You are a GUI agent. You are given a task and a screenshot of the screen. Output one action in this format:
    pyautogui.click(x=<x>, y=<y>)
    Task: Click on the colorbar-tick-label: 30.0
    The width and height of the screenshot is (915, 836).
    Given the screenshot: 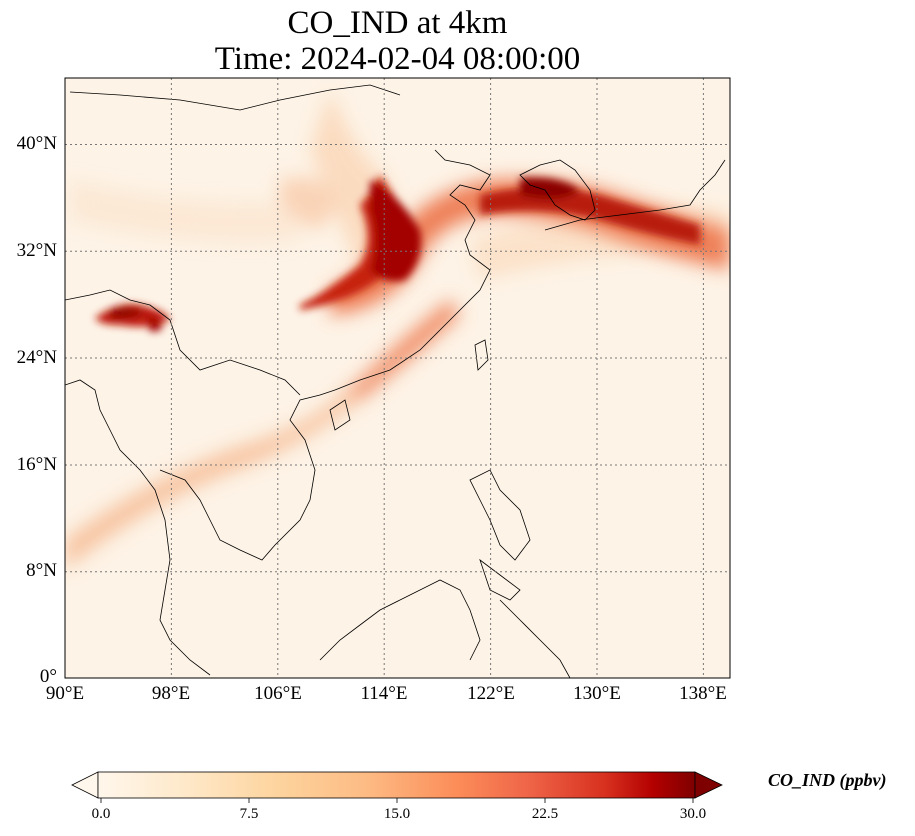 What is the action you would take?
    pyautogui.click(x=693, y=814)
    